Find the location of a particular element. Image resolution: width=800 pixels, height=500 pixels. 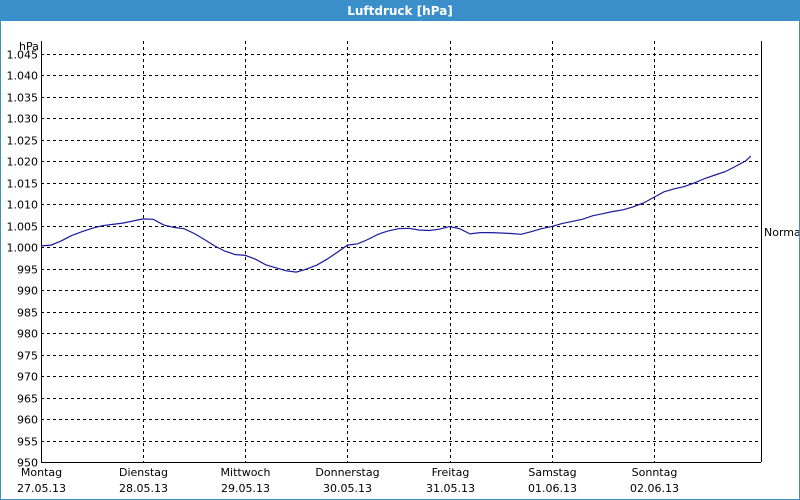

x-tick-date: 27.05.13 is located at coordinates (41, 488).